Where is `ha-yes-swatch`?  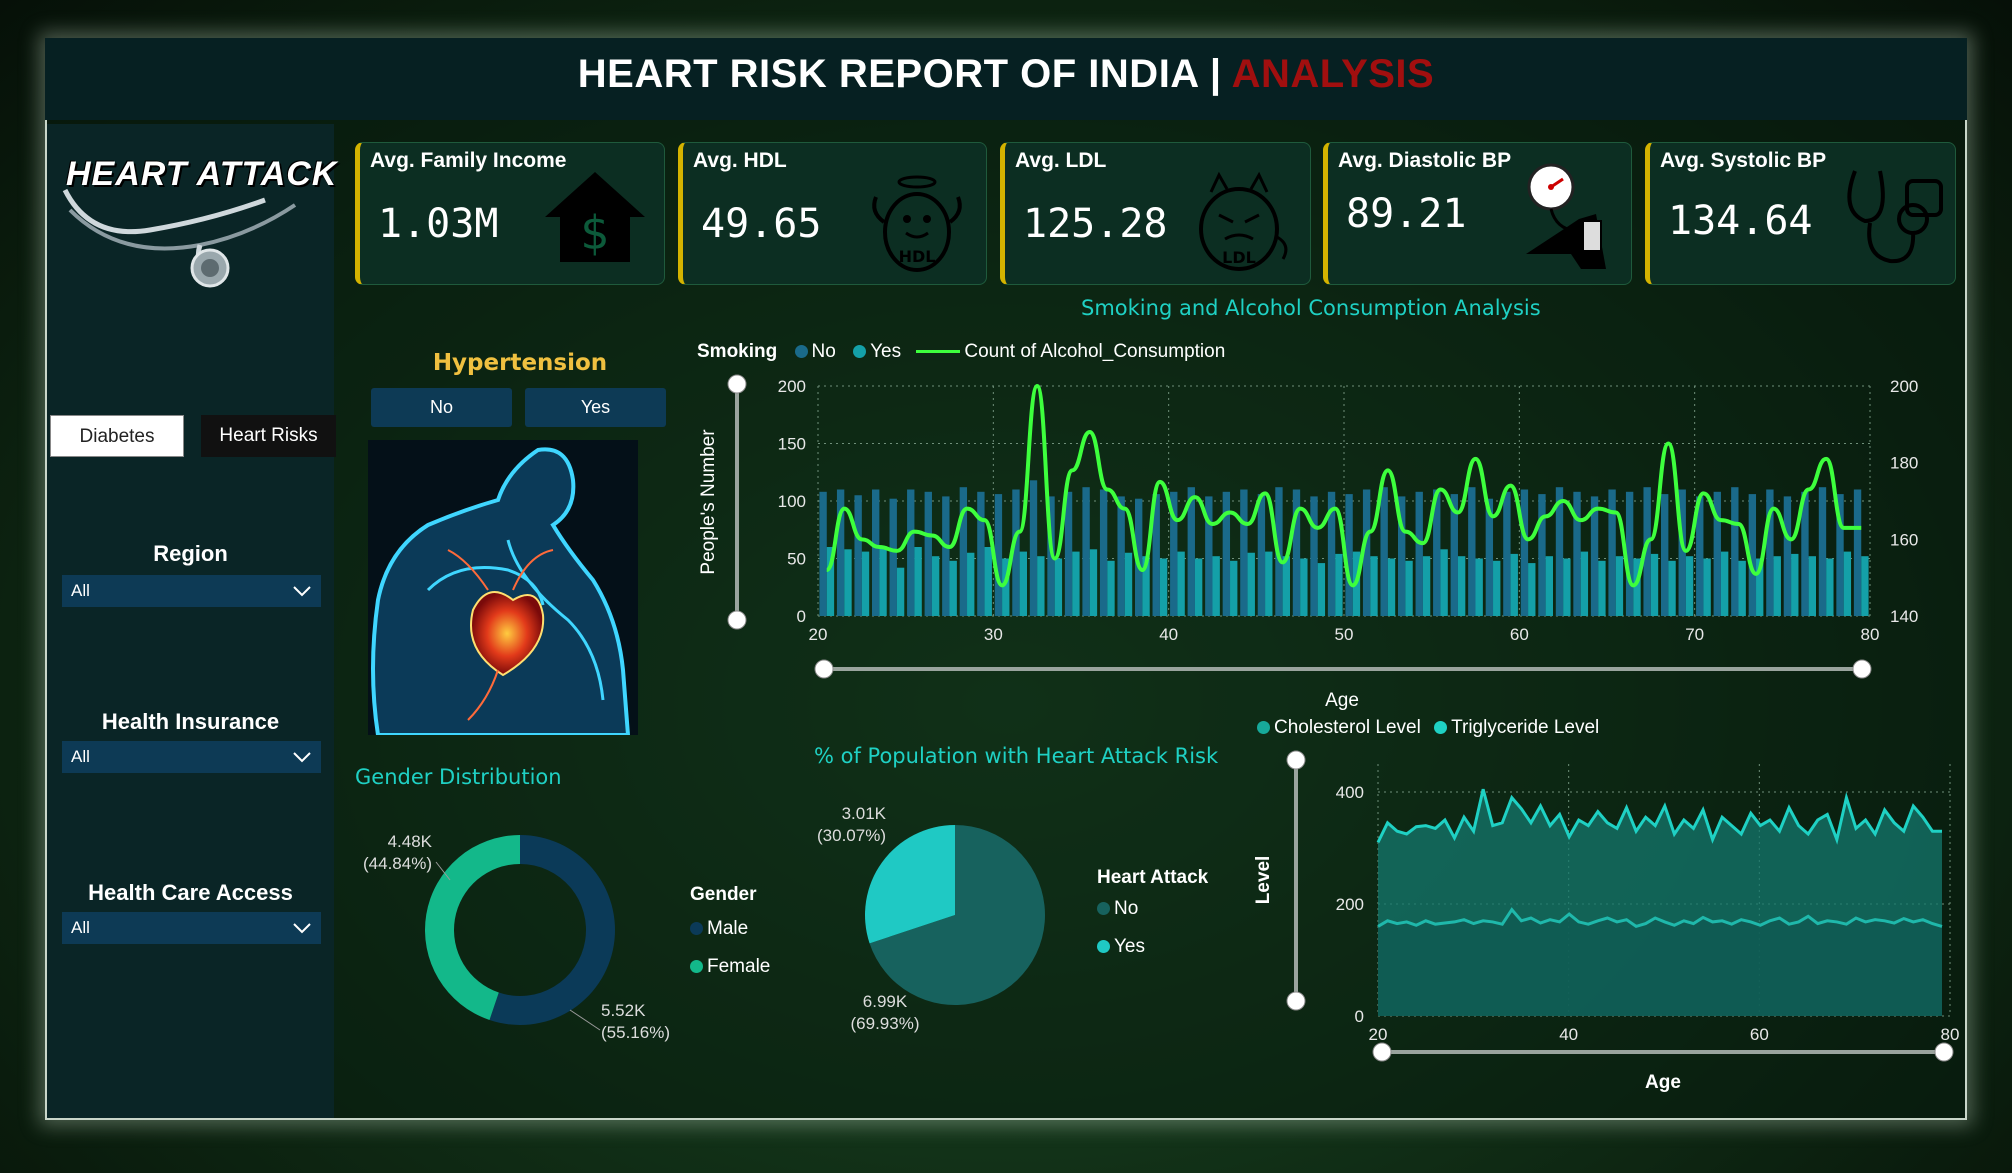 ha-yes-swatch is located at coordinates (1103, 947).